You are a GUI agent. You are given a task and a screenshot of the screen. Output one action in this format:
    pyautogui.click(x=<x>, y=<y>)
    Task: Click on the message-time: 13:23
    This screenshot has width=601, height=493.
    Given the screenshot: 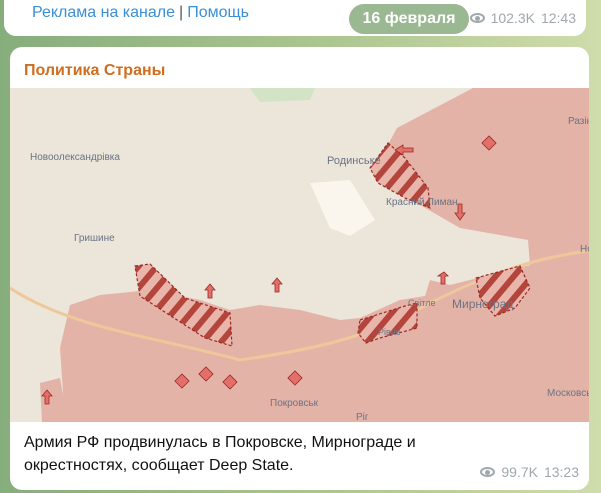 What is the action you would take?
    pyautogui.click(x=561, y=472)
    